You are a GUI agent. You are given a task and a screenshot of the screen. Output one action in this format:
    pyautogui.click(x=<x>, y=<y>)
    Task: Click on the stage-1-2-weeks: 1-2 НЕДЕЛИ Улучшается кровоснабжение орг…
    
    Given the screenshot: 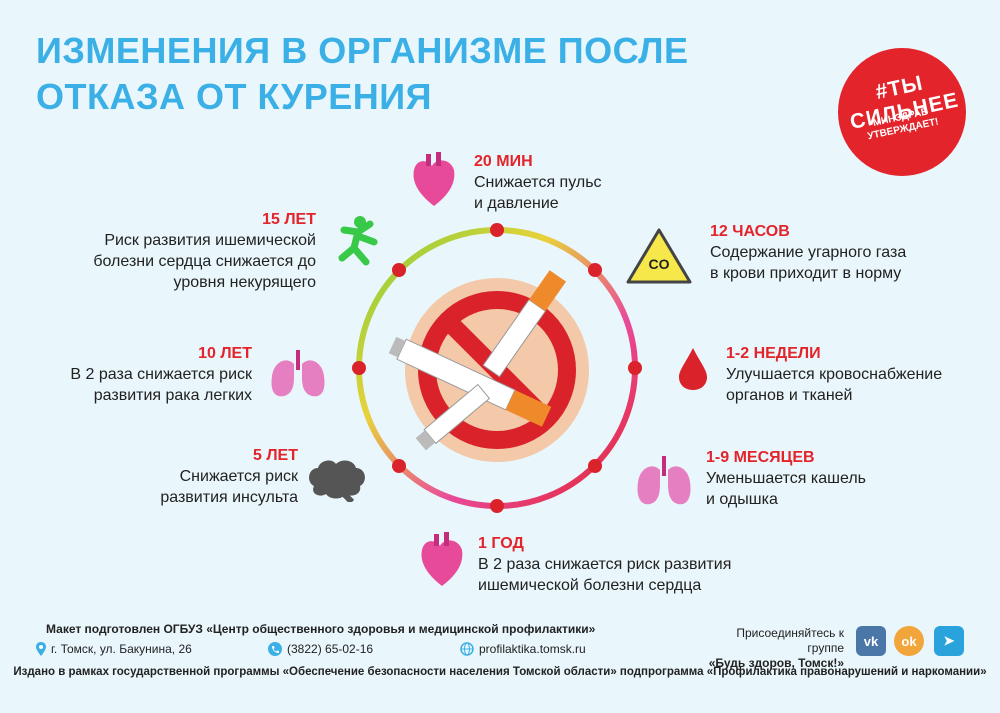 What is the action you would take?
    pyautogui.click(x=834, y=375)
    